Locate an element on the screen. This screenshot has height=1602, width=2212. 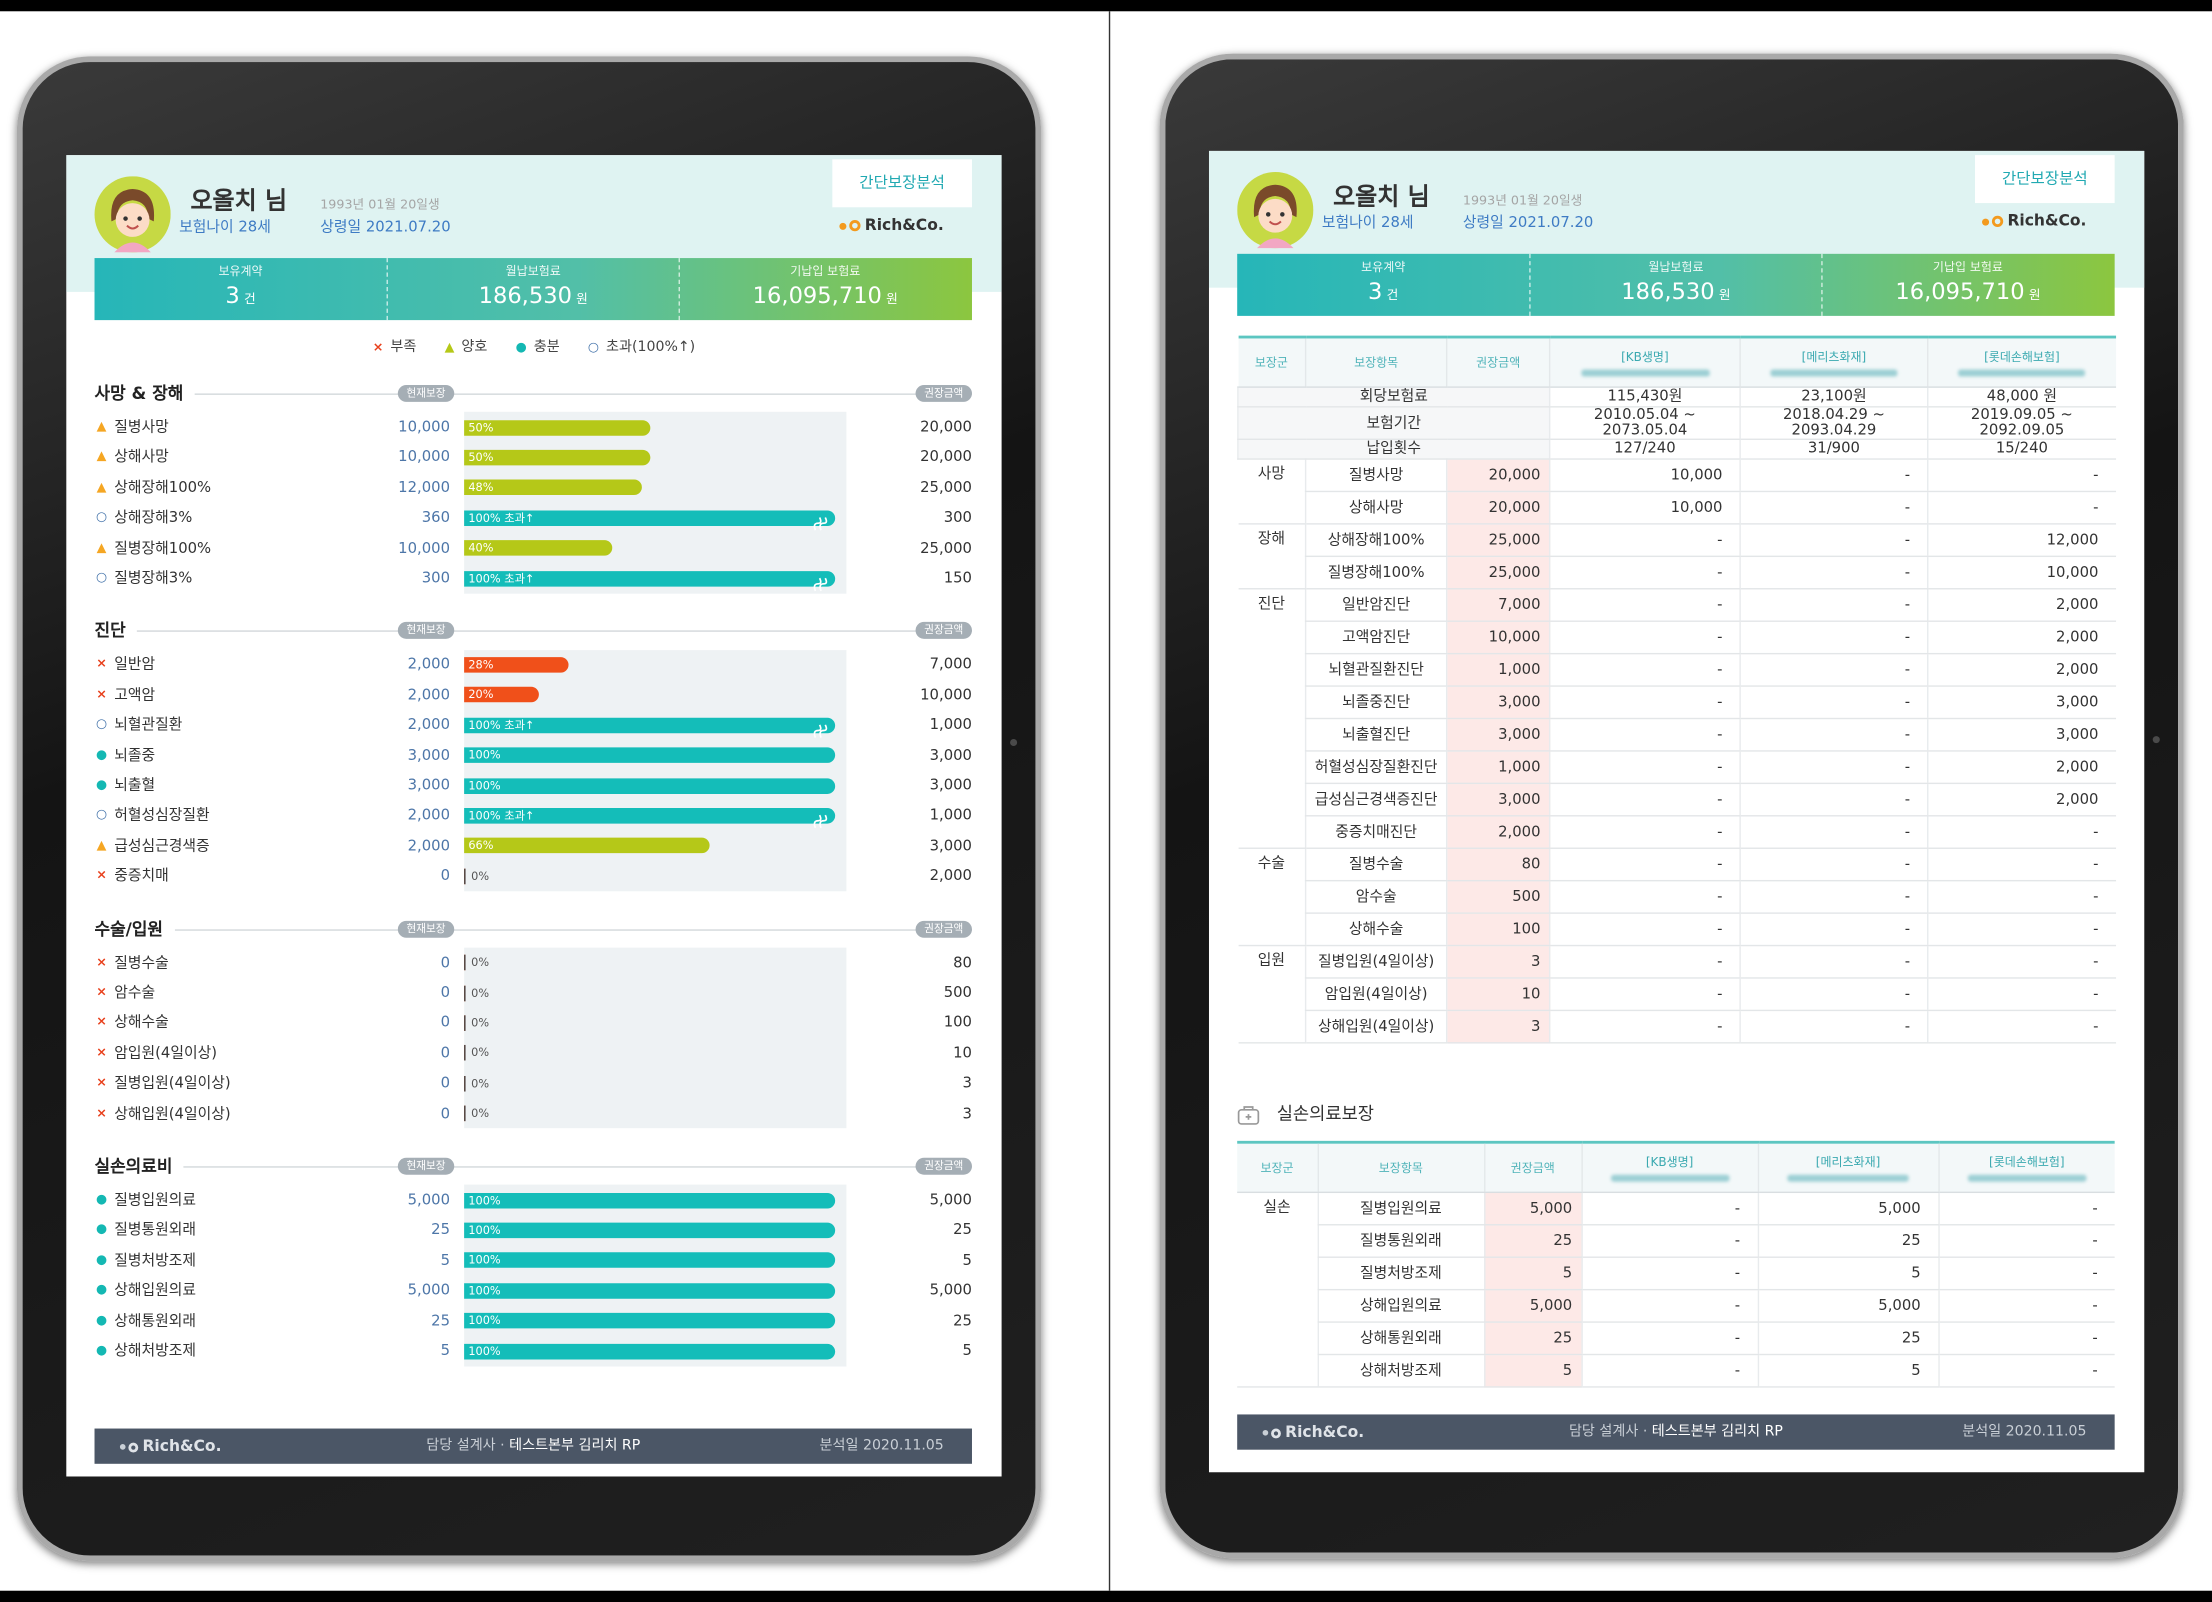
bar-label: 20% is located at coordinates (481, 695).